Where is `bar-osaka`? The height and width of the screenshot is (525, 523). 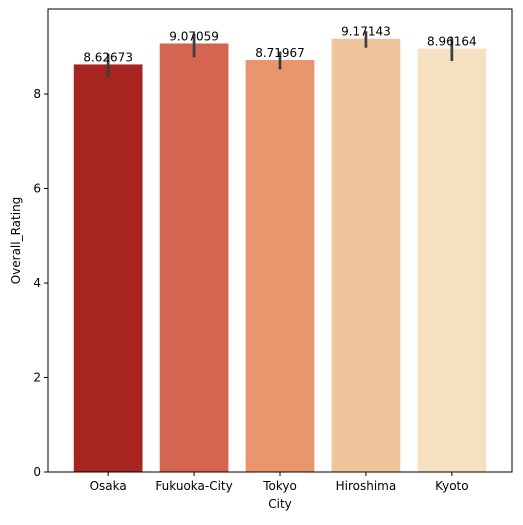
bar-osaka is located at coordinates (108, 268).